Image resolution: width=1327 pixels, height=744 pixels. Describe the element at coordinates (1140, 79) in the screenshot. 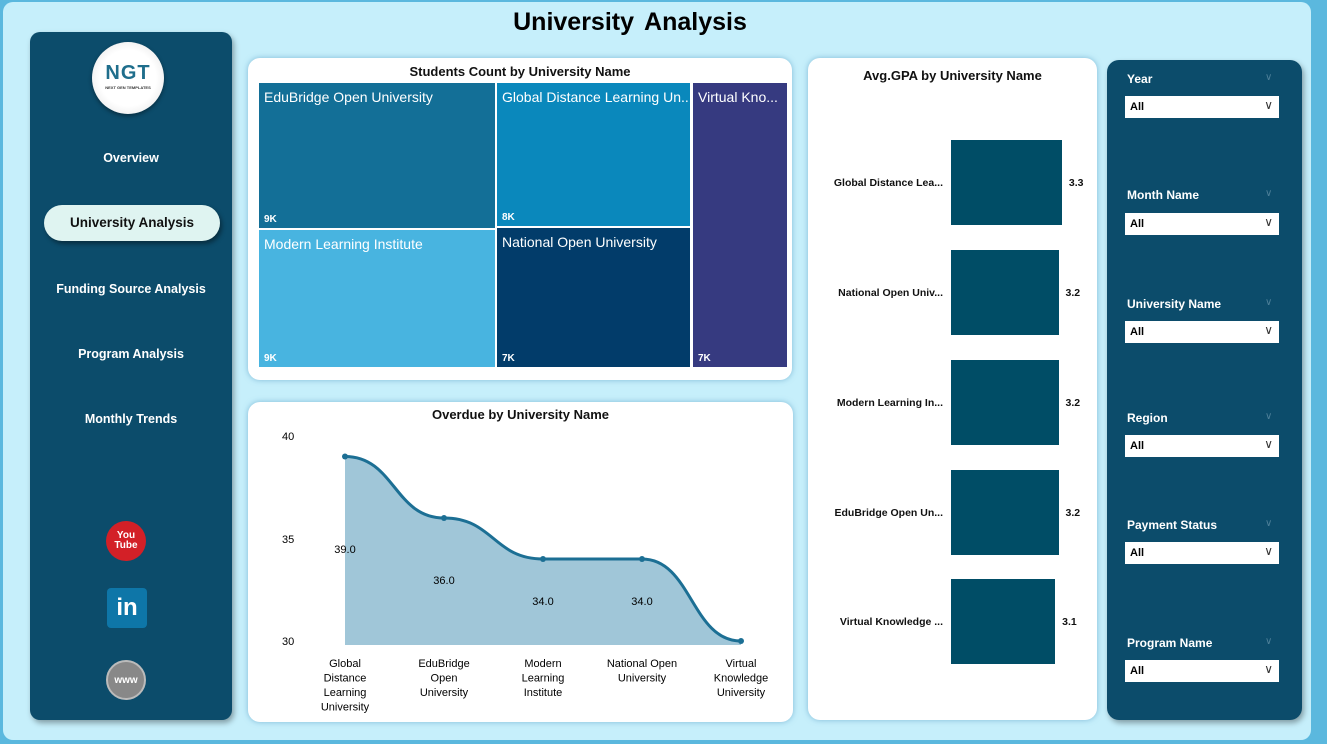

I see `slicer-label: Year` at that location.